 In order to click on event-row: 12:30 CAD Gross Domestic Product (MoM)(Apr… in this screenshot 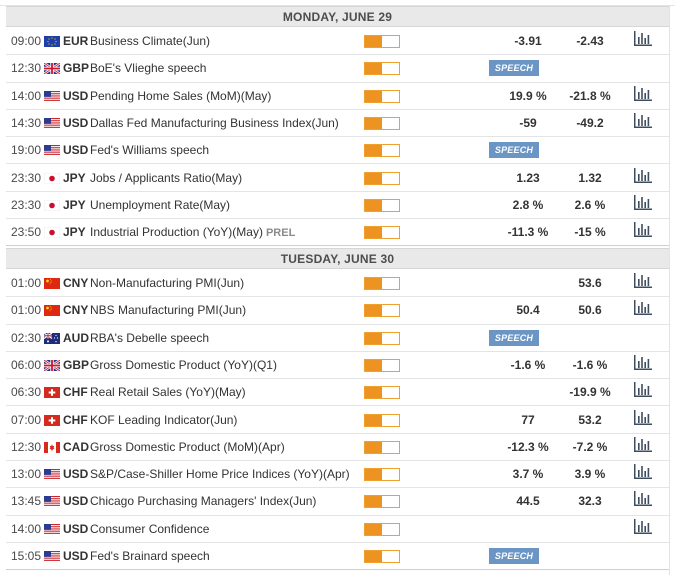, I will do `click(337, 447)`.